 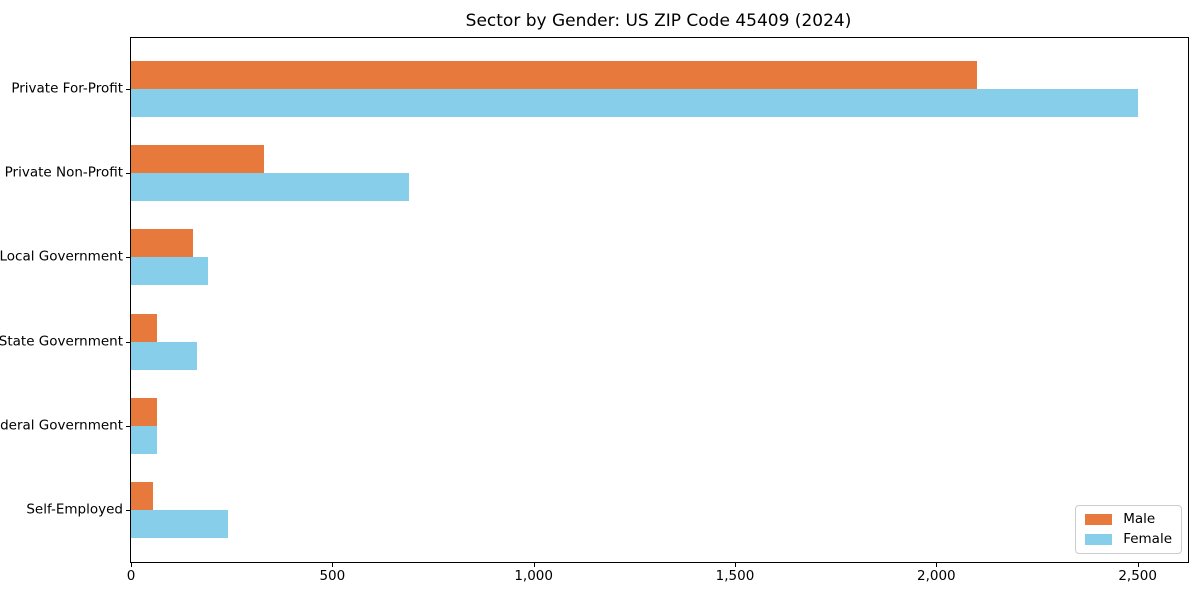 What do you see at coordinates (735, 576) in the screenshot?
I see `x-axis-label: 1,500` at bounding box center [735, 576].